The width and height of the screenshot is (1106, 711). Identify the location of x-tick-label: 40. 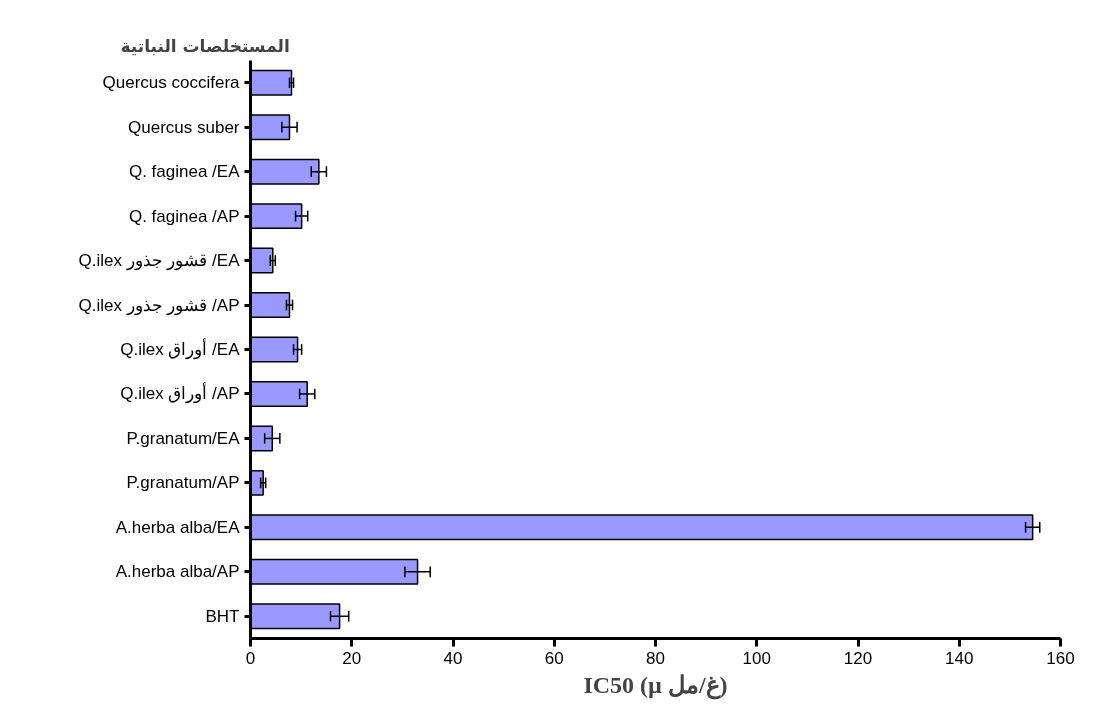
(453, 658).